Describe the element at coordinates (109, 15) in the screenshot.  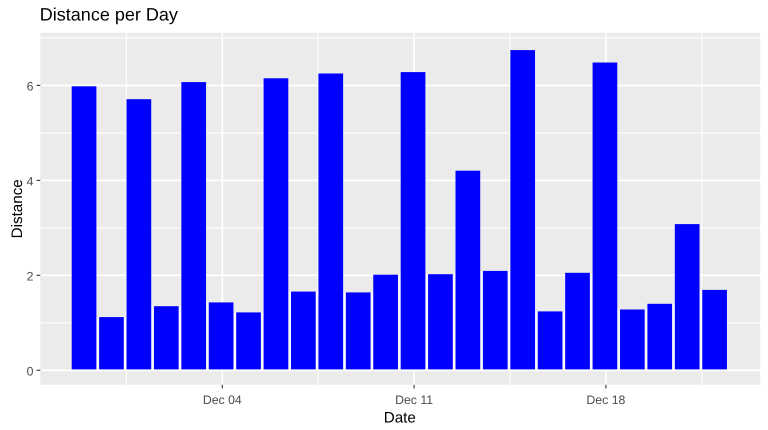
I see `svg-text: Distance per Day` at that location.